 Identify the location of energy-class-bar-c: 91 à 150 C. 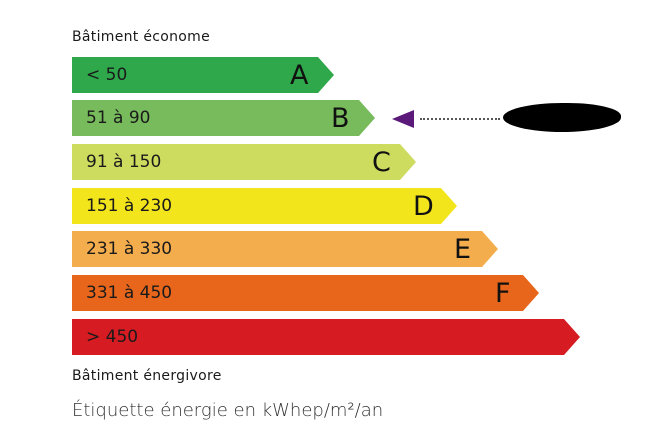
(244, 162).